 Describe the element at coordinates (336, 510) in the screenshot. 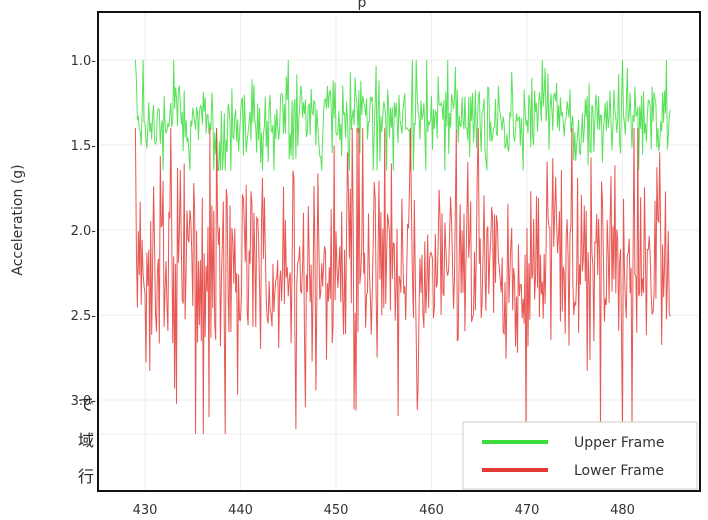

I see `x-tick-label-2: 450` at that location.